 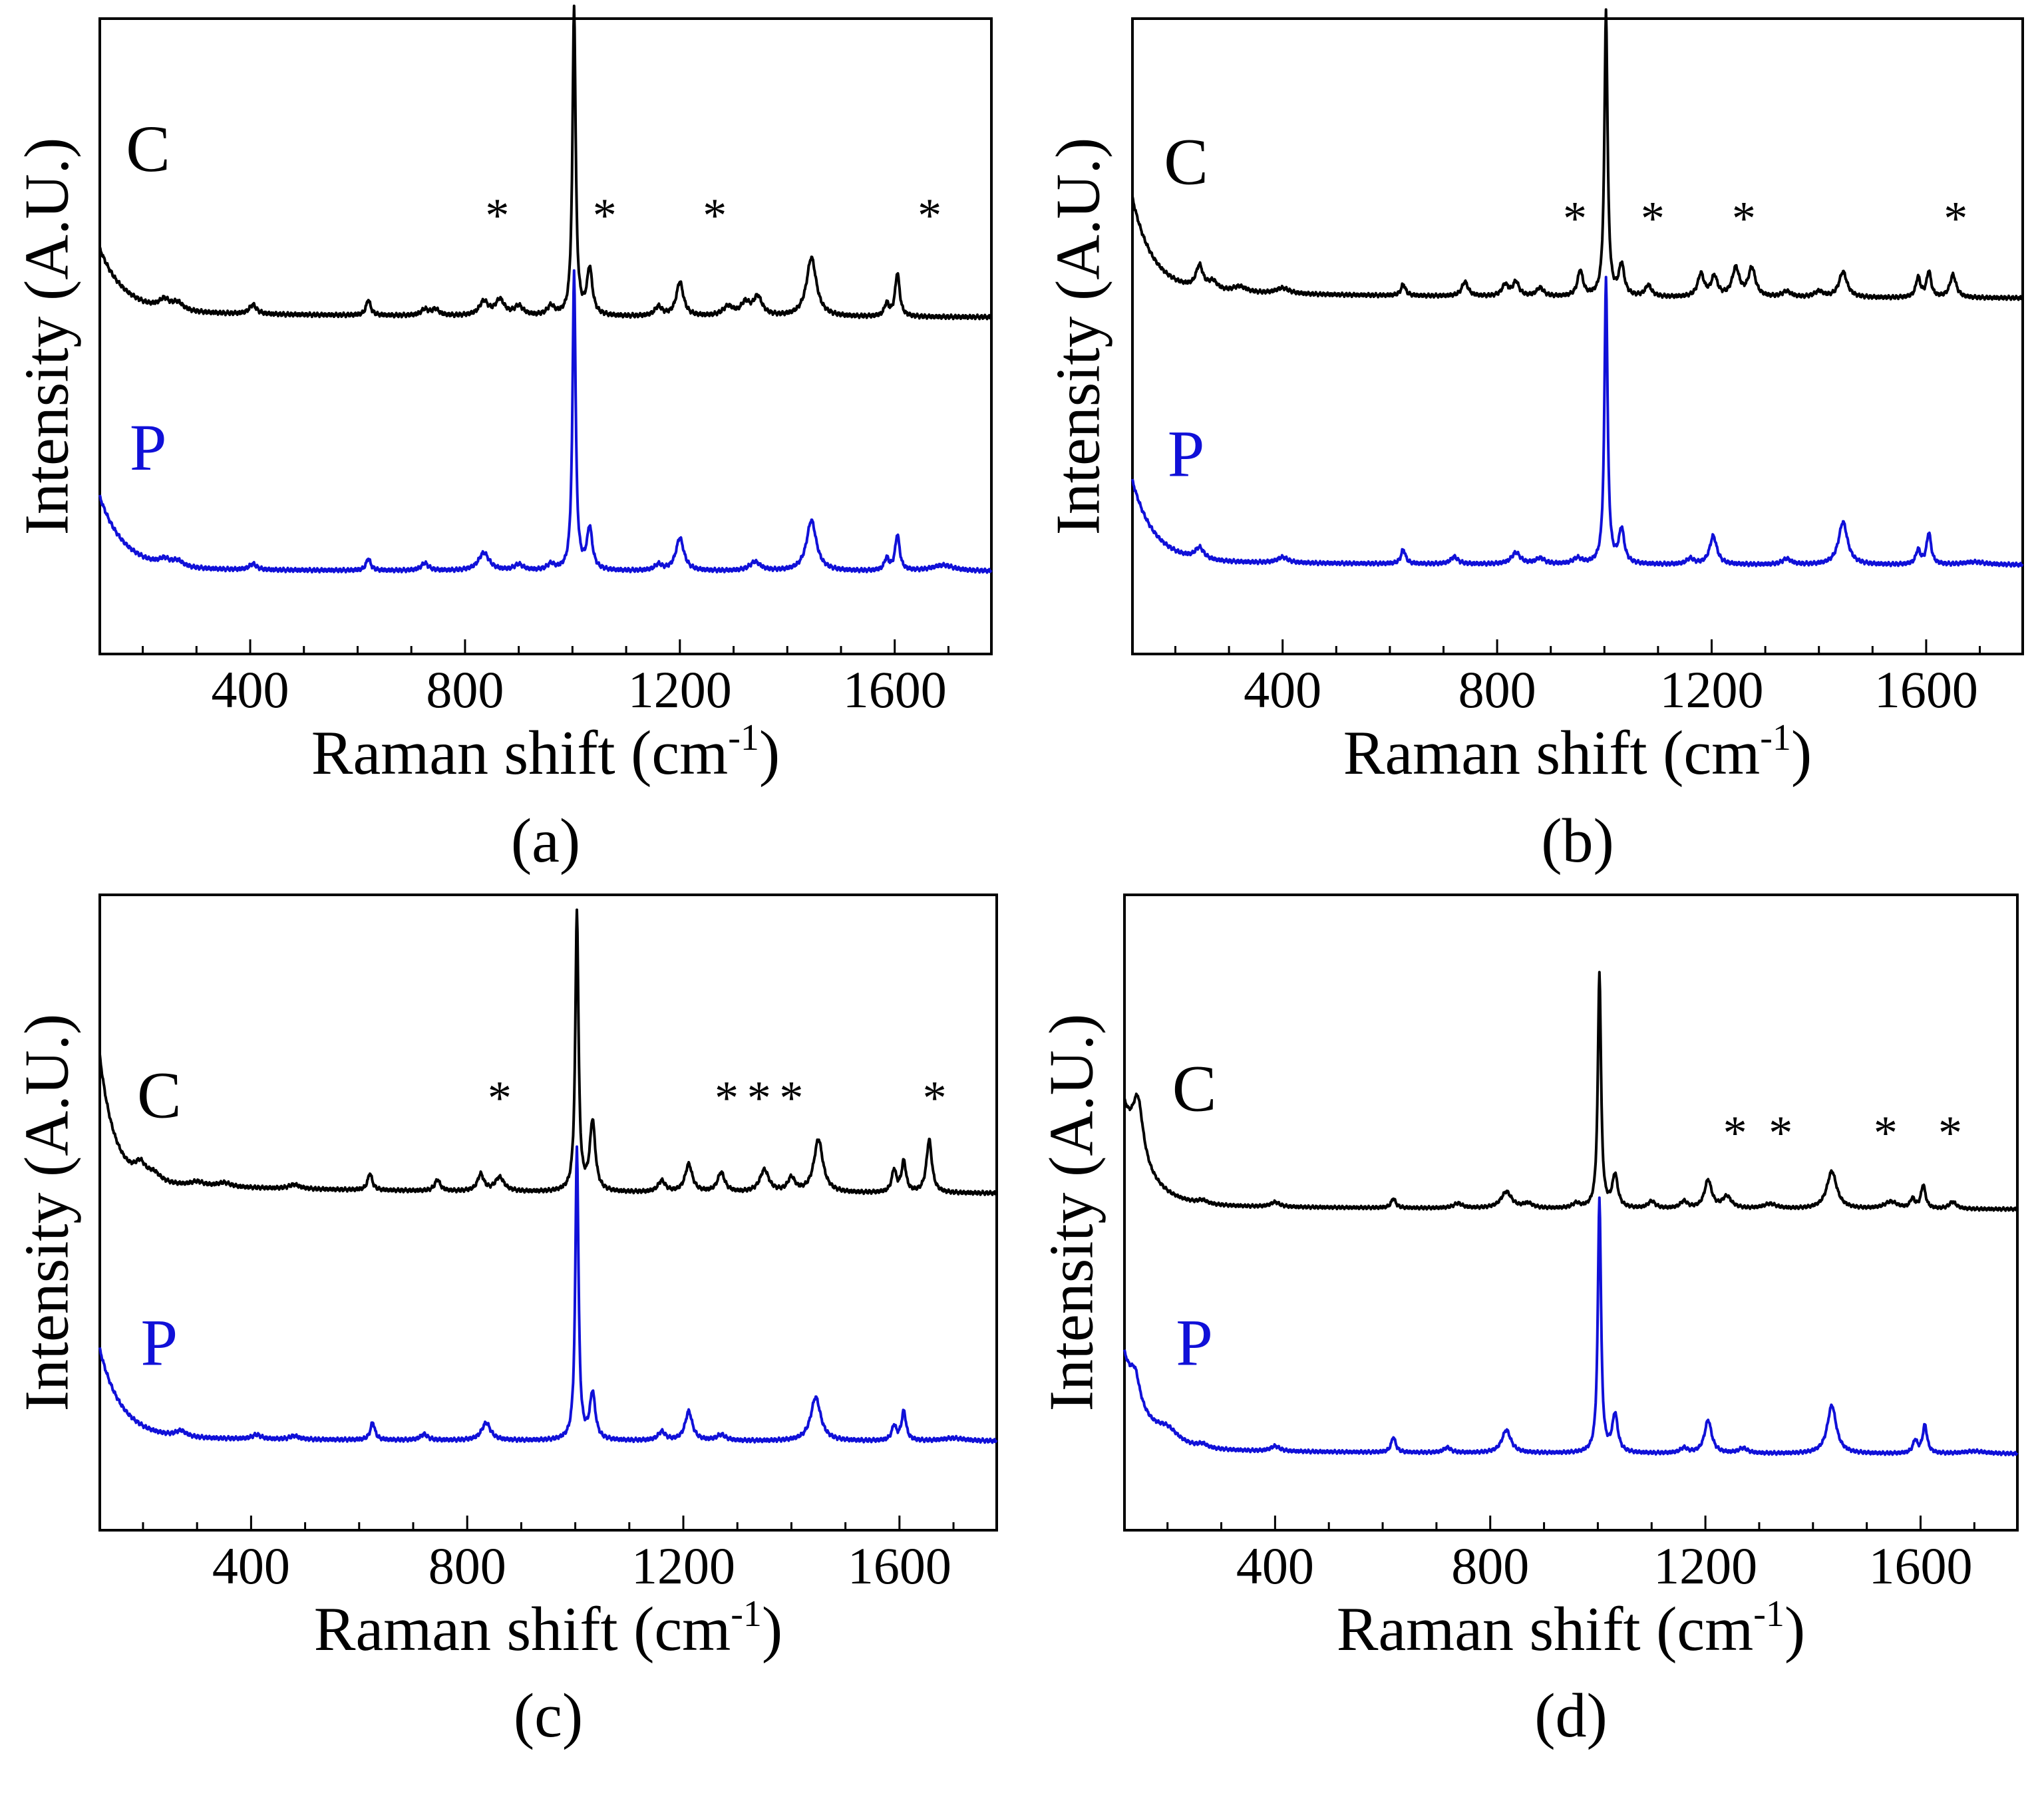 What do you see at coordinates (520, 753) in the screenshot?
I see `panel-0-x-axis-label-main: Raman shift (cm` at bounding box center [520, 753].